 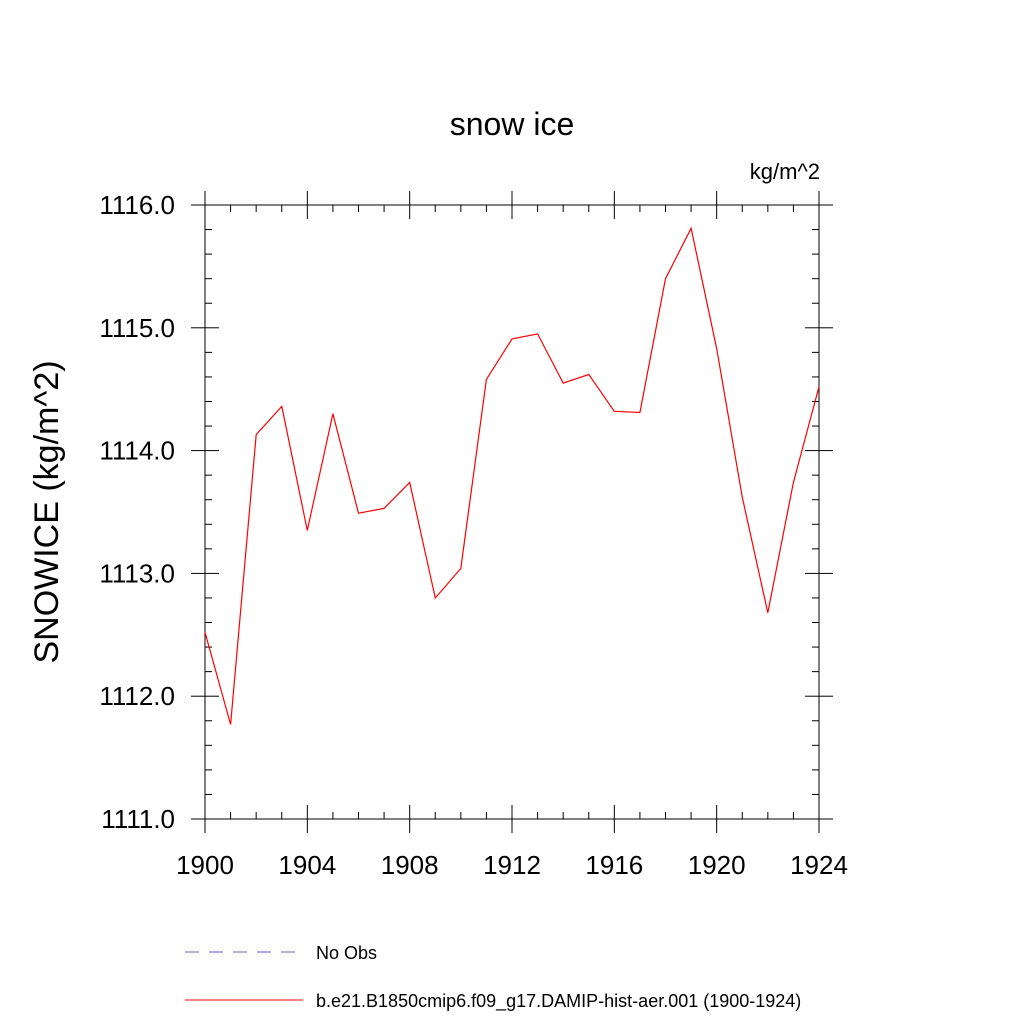 What do you see at coordinates (137, 573) in the screenshot?
I see `y-tick-label: 1113.0` at bounding box center [137, 573].